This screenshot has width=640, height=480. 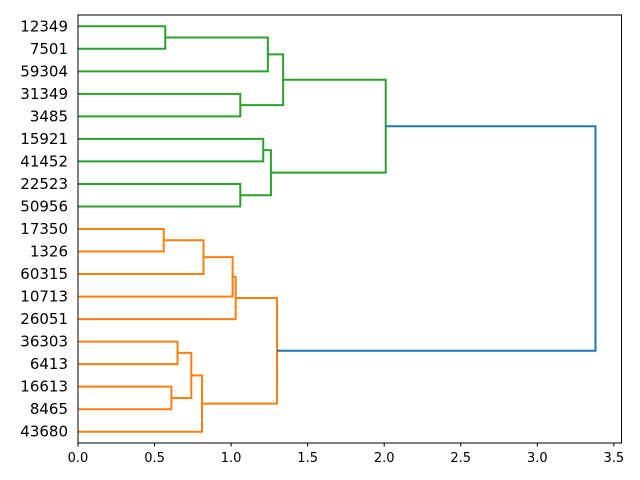 I want to click on x-tick-label: 3.0, so click(x=537, y=458).